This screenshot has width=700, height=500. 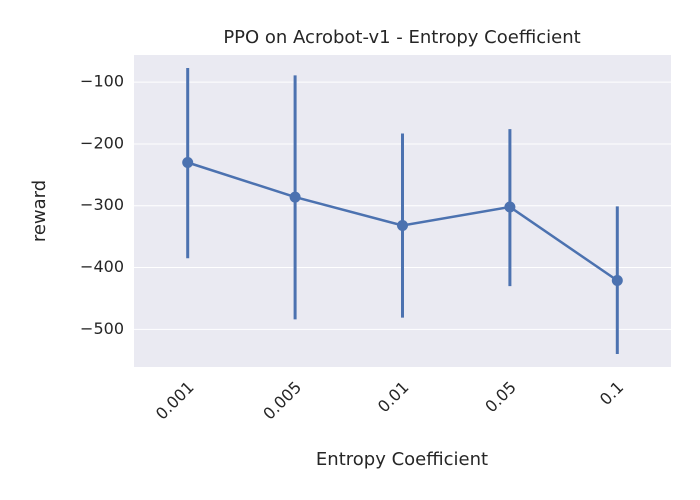 What do you see at coordinates (102, 266) in the screenshot?
I see `y-tick-label: −400` at bounding box center [102, 266].